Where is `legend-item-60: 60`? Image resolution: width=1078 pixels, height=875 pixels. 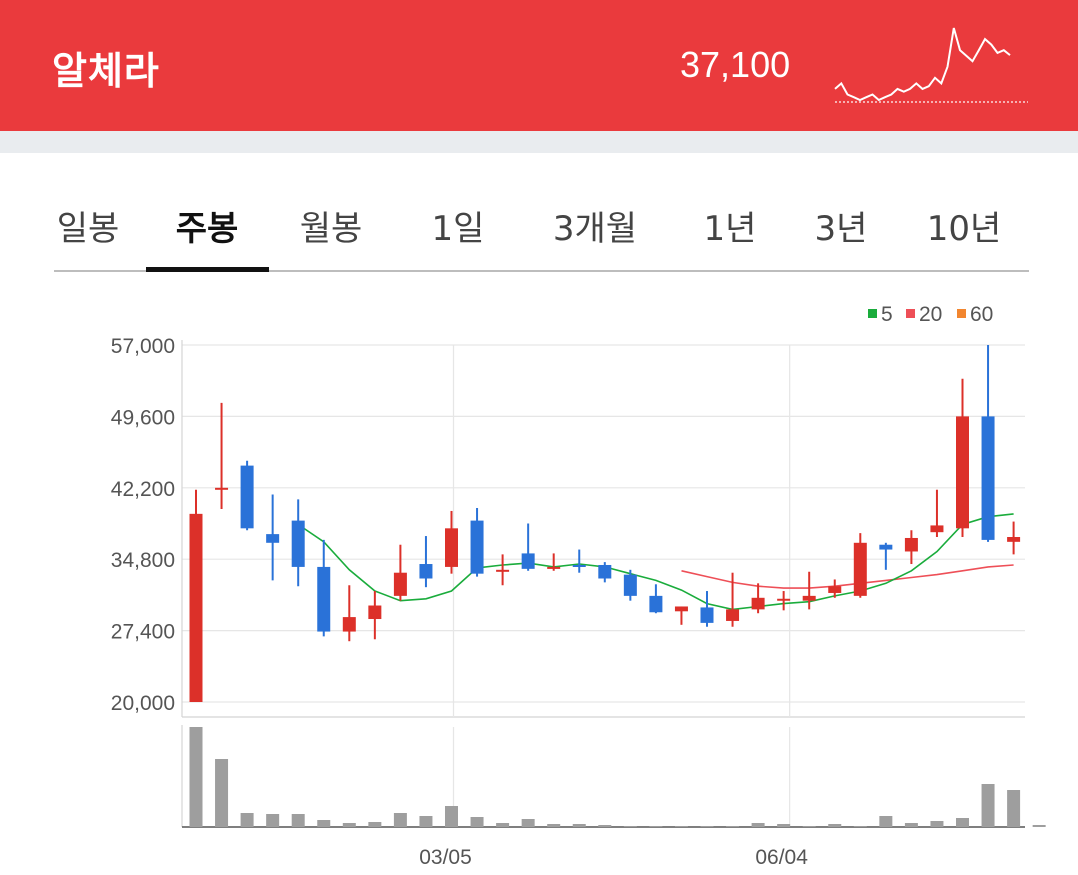
legend-item-60: 60 is located at coordinates (975, 314).